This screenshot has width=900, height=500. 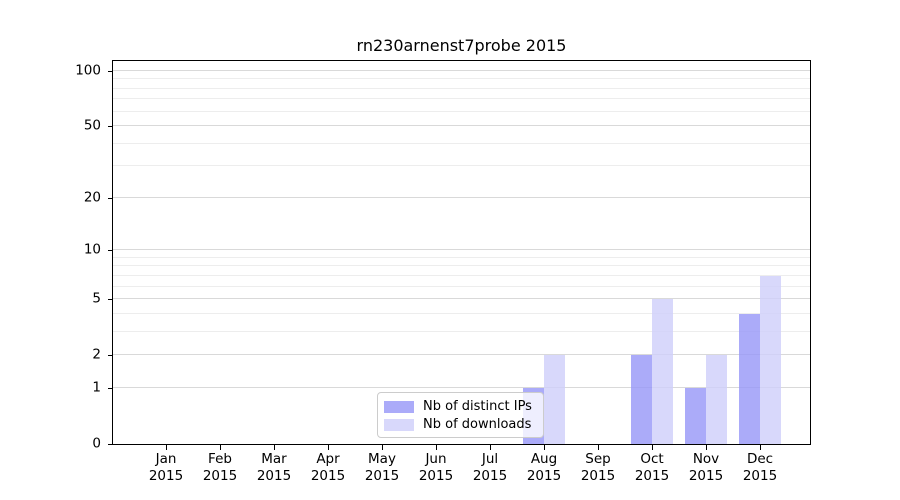 What do you see at coordinates (96, 298) in the screenshot?
I see `y-tick-label: 5` at bounding box center [96, 298].